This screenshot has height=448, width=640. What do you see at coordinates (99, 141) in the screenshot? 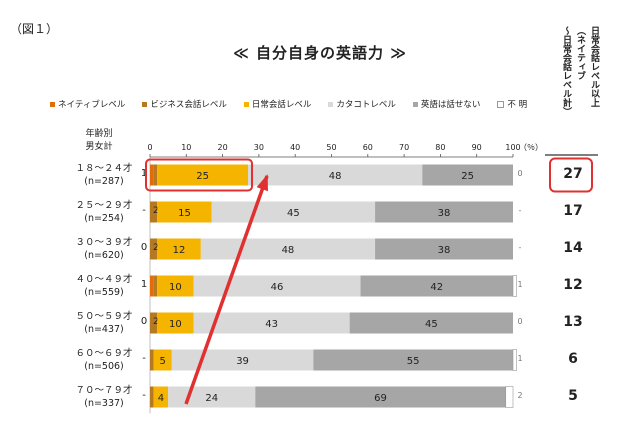
I see `row-header: 年齢別 男女計` at bounding box center [99, 141].